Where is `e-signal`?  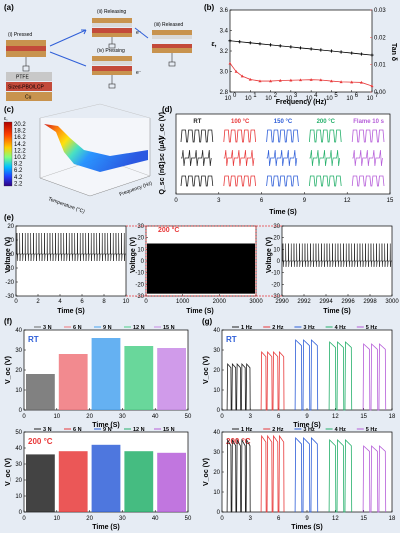 e-signal is located at coordinates (337, 255).